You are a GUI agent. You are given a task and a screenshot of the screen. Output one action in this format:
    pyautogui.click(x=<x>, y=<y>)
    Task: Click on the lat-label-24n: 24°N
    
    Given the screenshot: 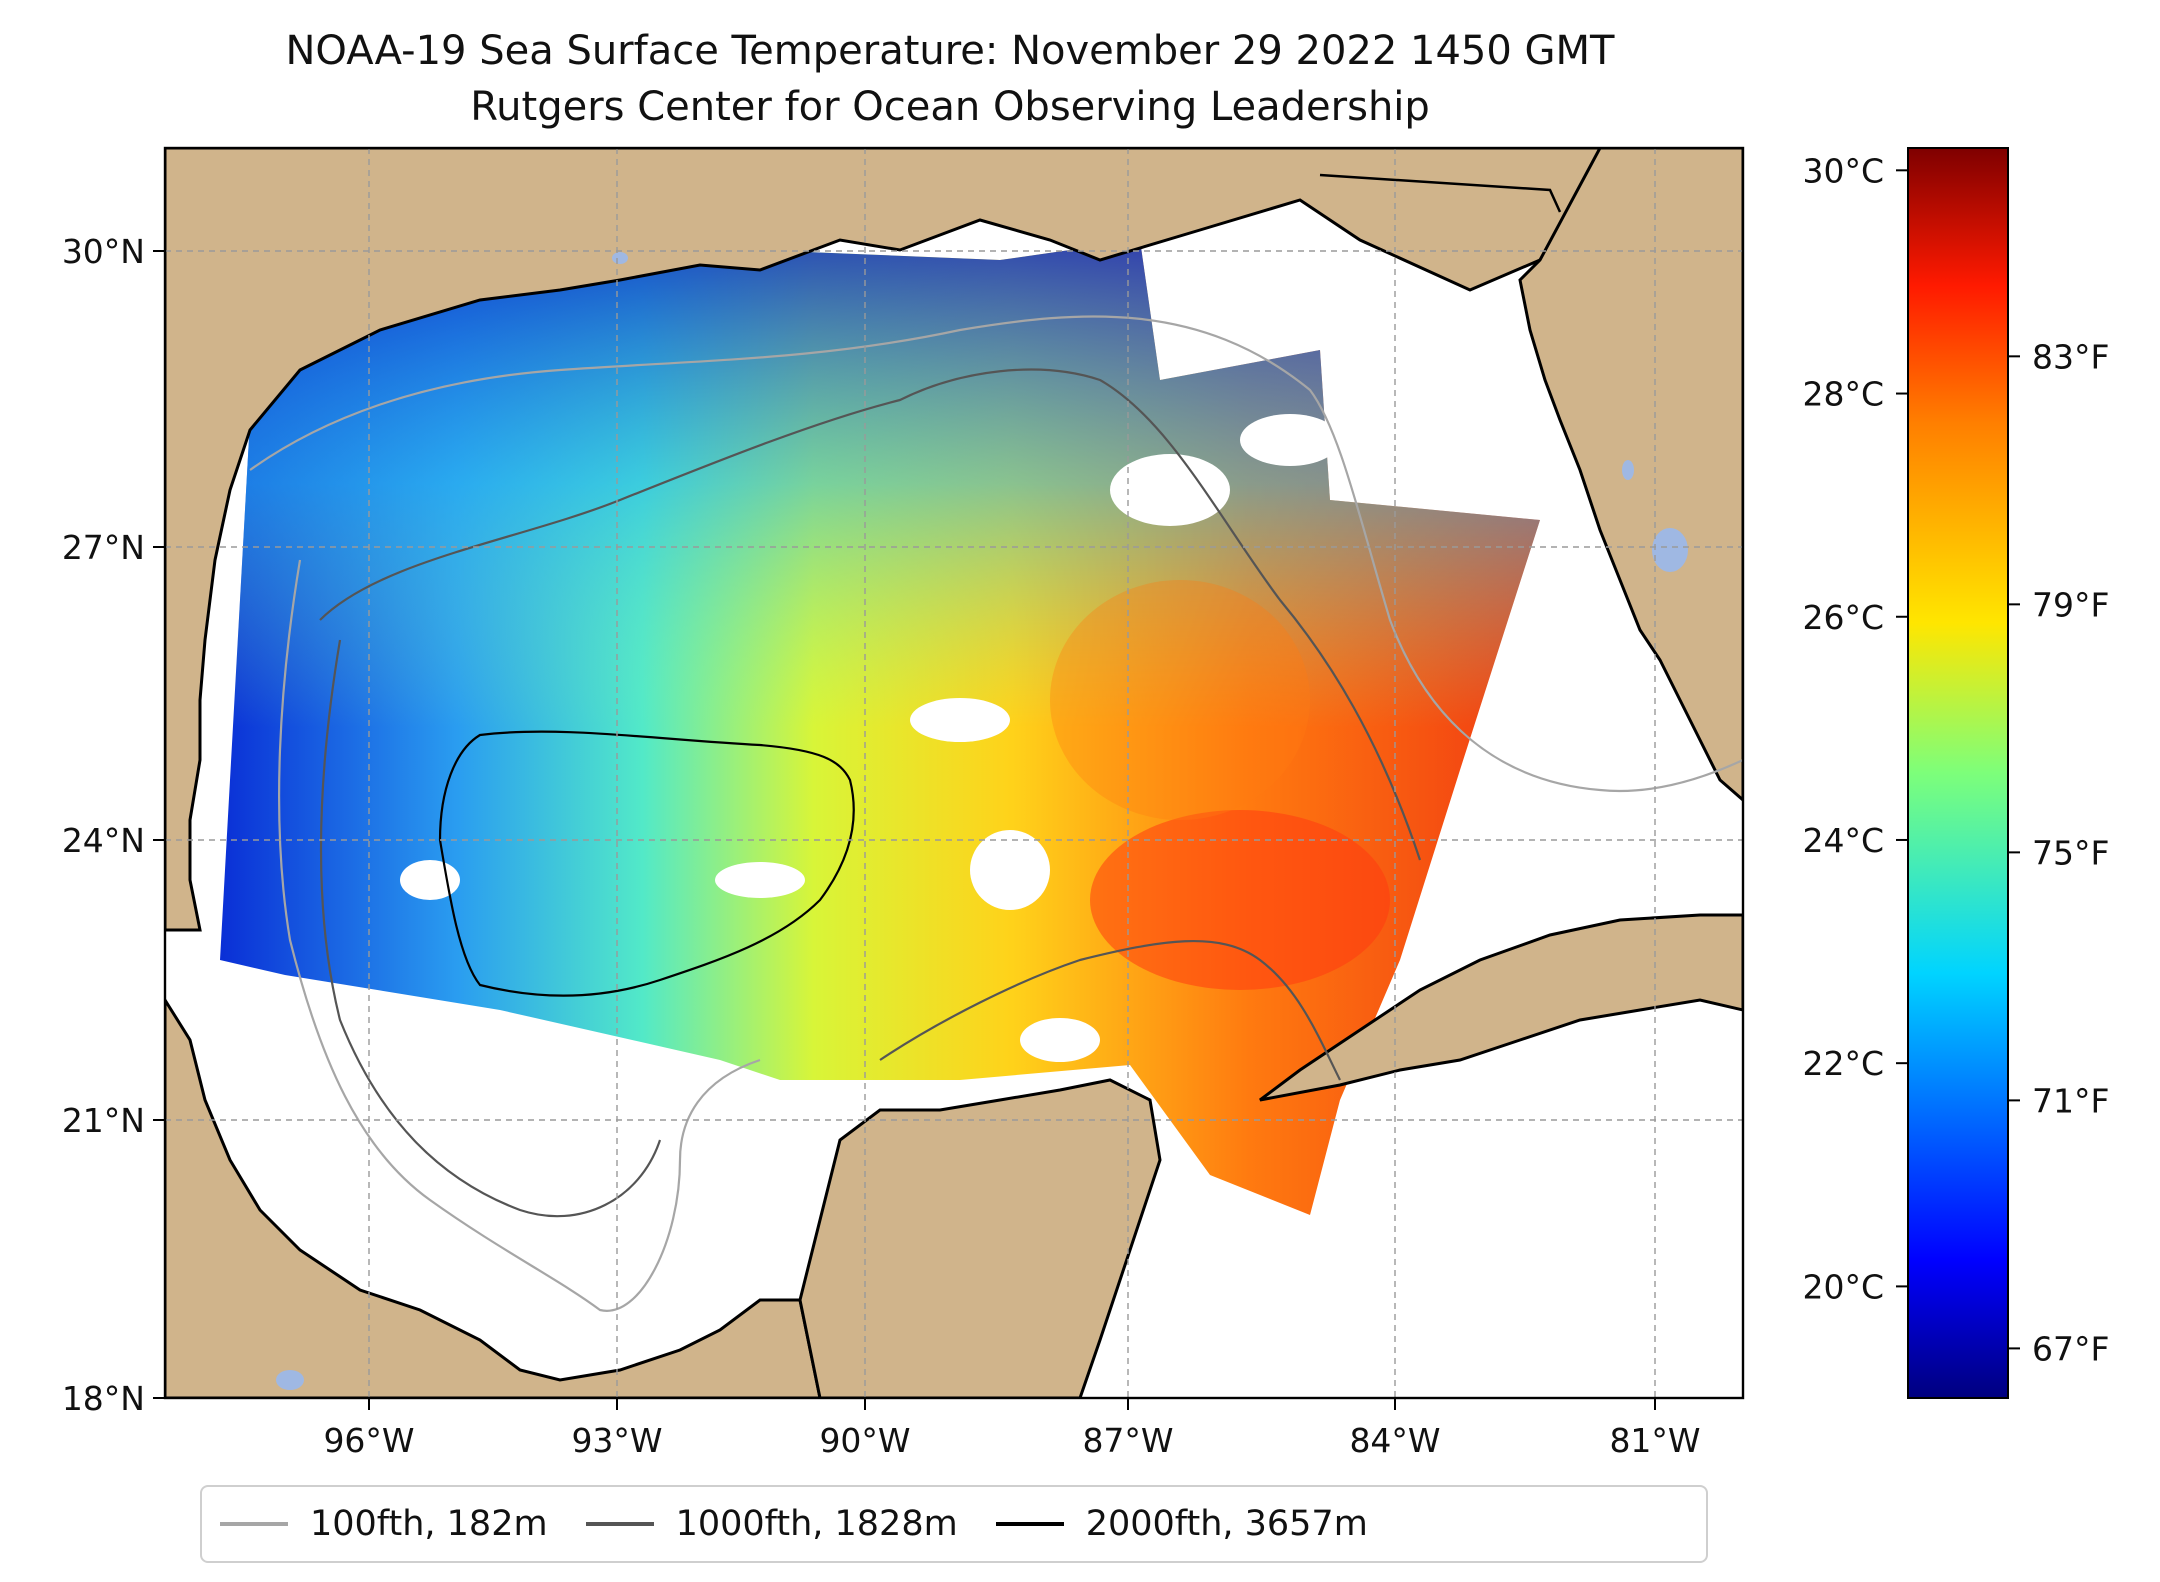 What is the action you would take?
    pyautogui.click(x=103, y=840)
    